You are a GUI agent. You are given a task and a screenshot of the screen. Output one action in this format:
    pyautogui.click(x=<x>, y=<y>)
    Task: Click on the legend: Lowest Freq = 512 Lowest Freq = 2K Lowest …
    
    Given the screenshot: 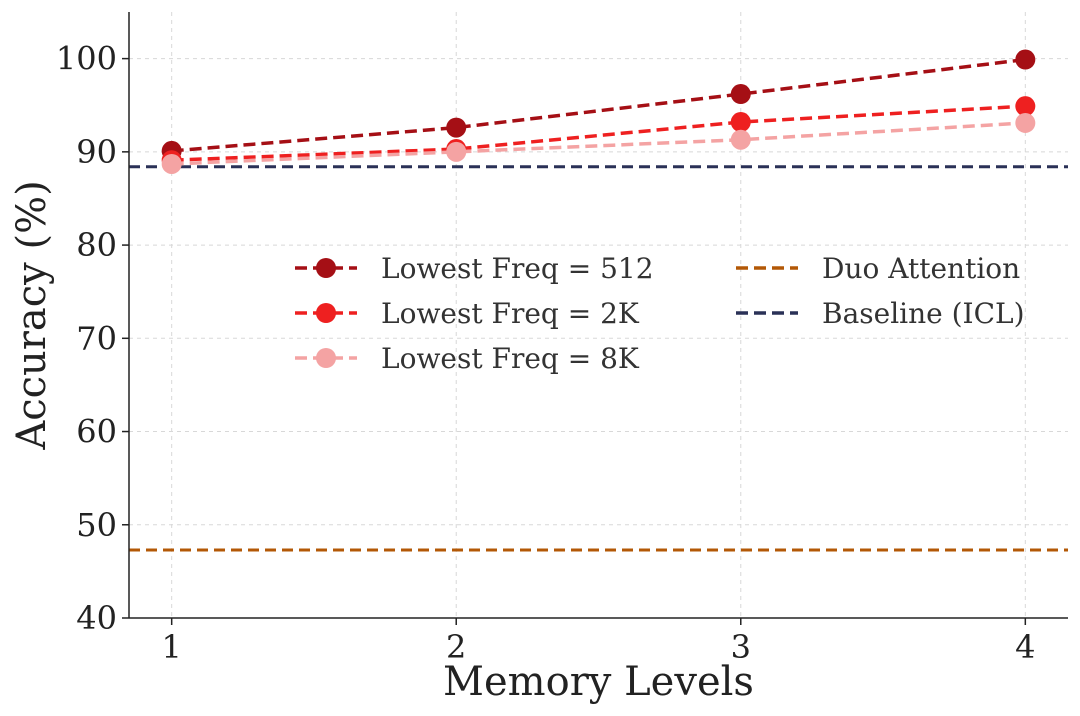 What is the action you would take?
    pyautogui.click(x=660, y=313)
    